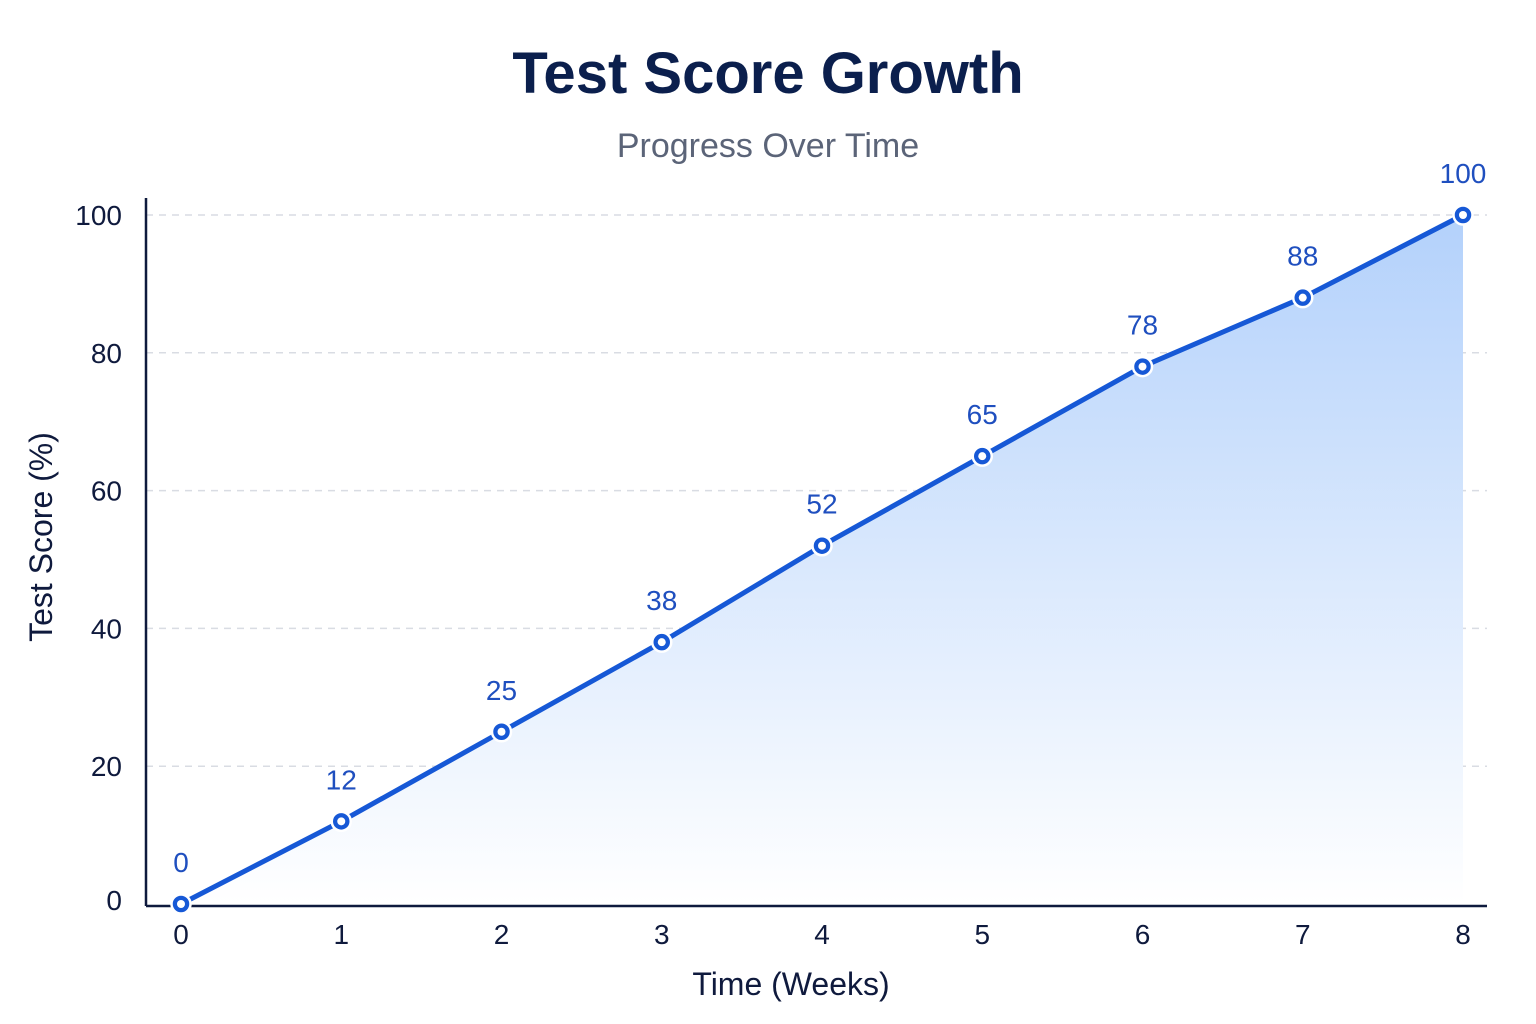 The image size is (1536, 1024). Describe the element at coordinates (98, 215) in the screenshot. I see `y-tick-label: 100` at that location.